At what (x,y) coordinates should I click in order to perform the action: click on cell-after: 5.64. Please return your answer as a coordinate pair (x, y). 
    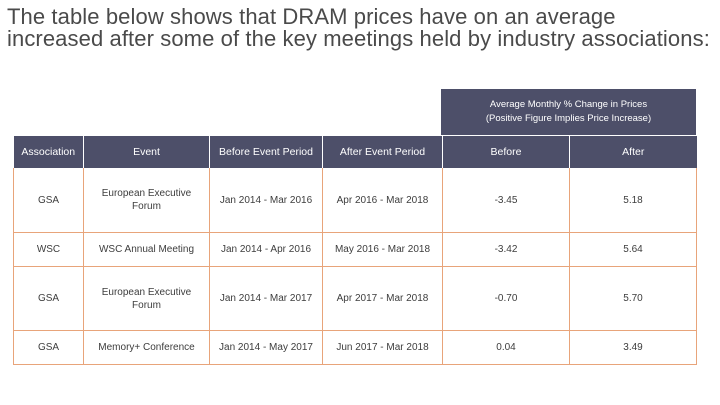
    Looking at the image, I should click on (633, 249).